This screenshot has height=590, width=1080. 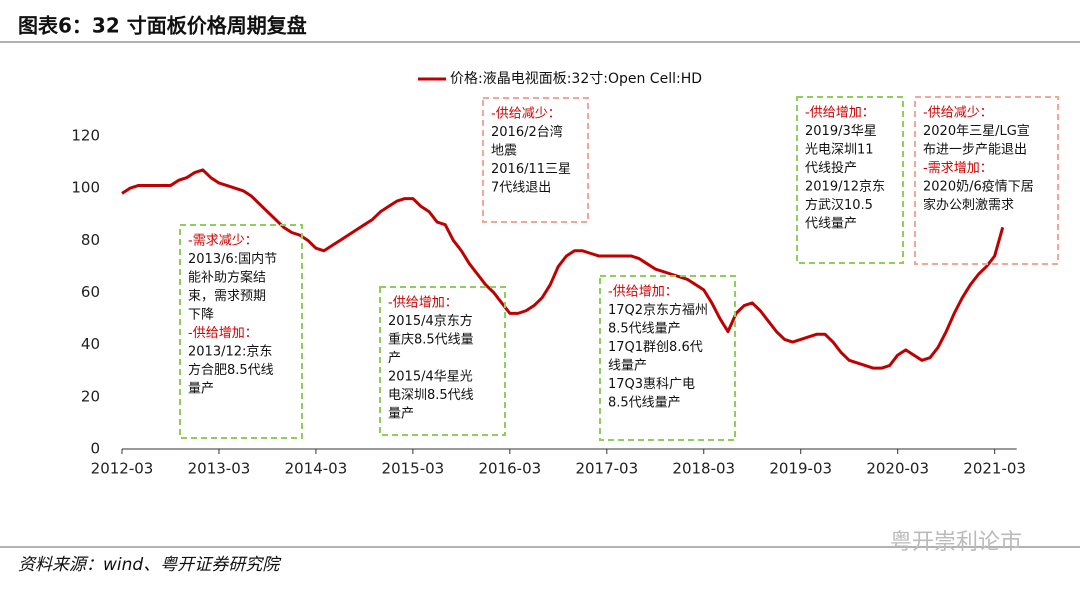 I want to click on annotation-text: 方合肥8.5代线, so click(x=231, y=370).